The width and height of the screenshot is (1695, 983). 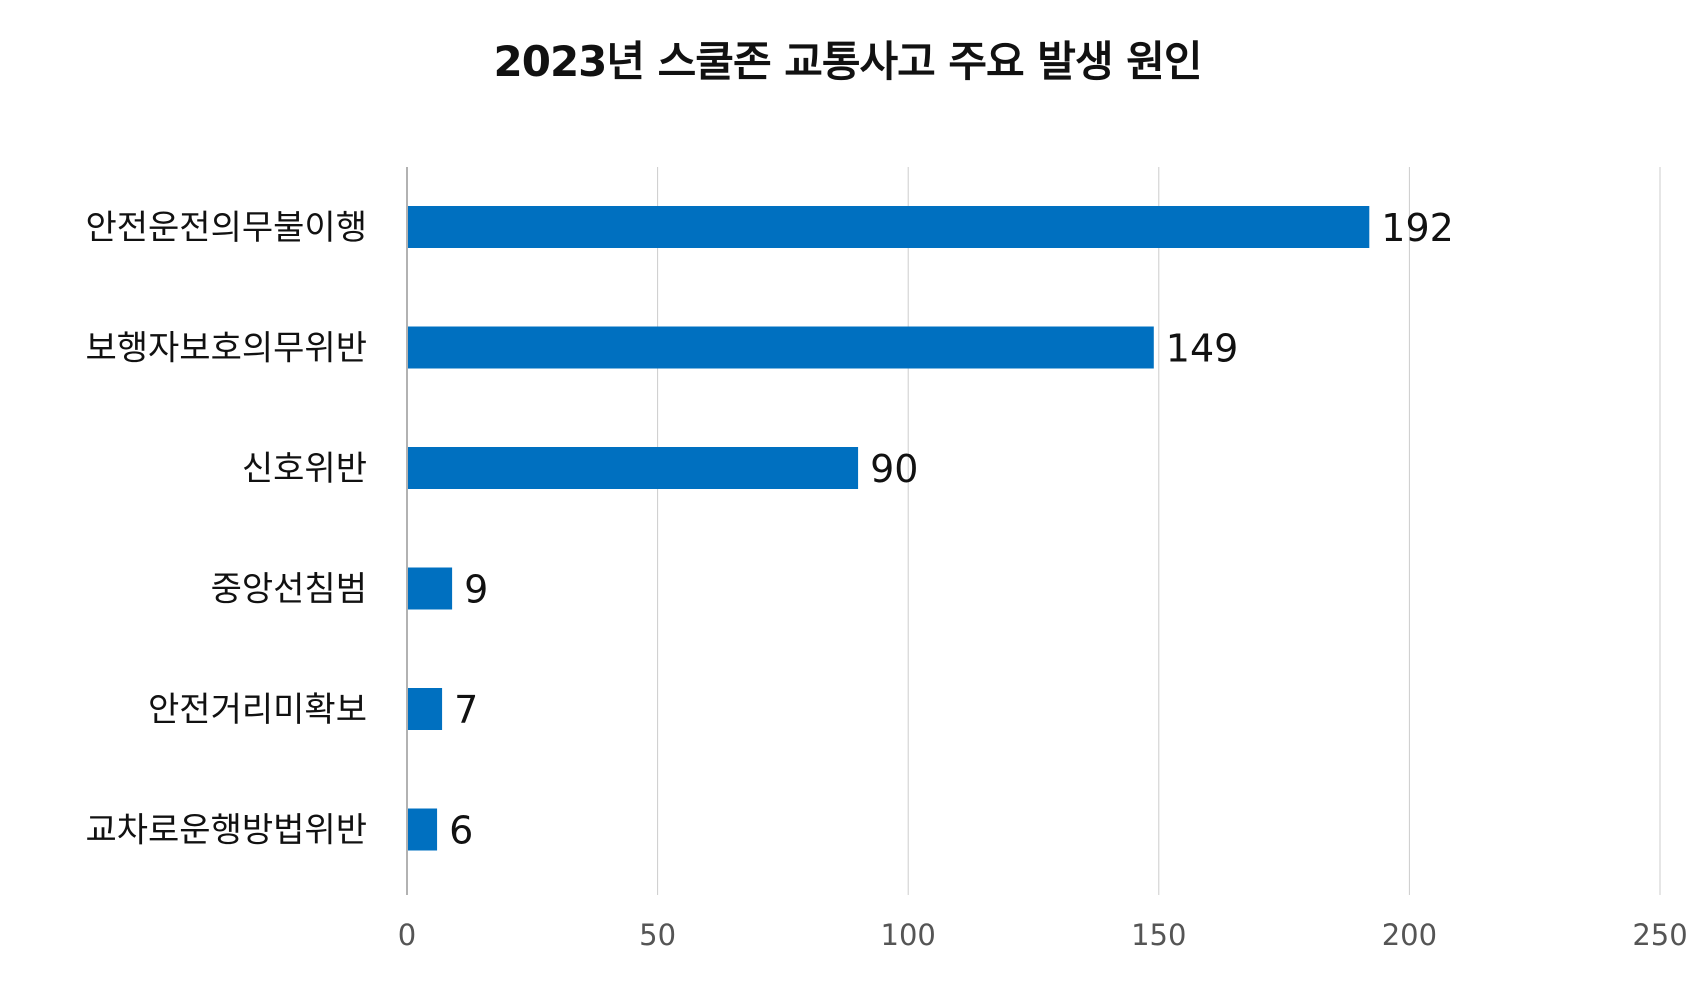 I want to click on x-tick-label: 0, so click(x=407, y=935).